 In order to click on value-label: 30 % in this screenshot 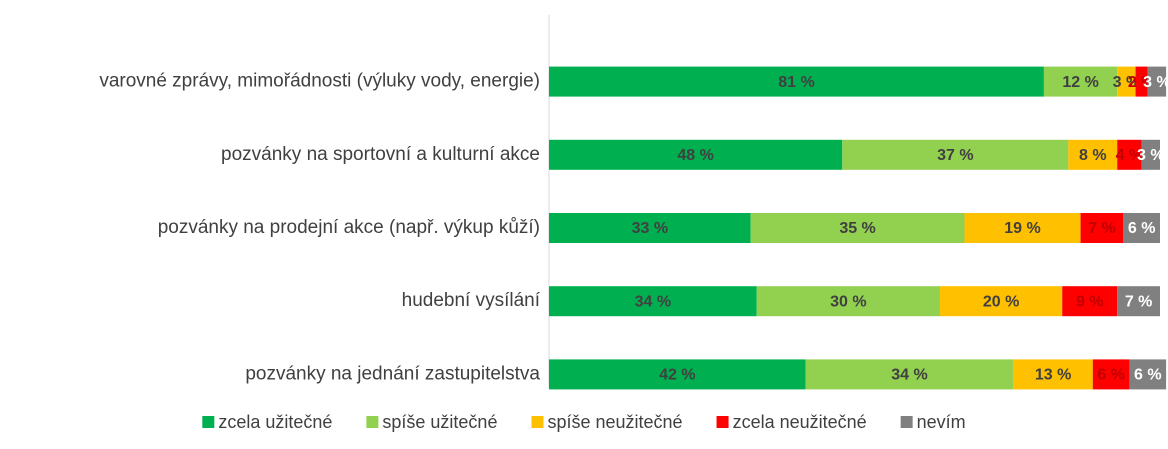, I will do `click(848, 301)`.